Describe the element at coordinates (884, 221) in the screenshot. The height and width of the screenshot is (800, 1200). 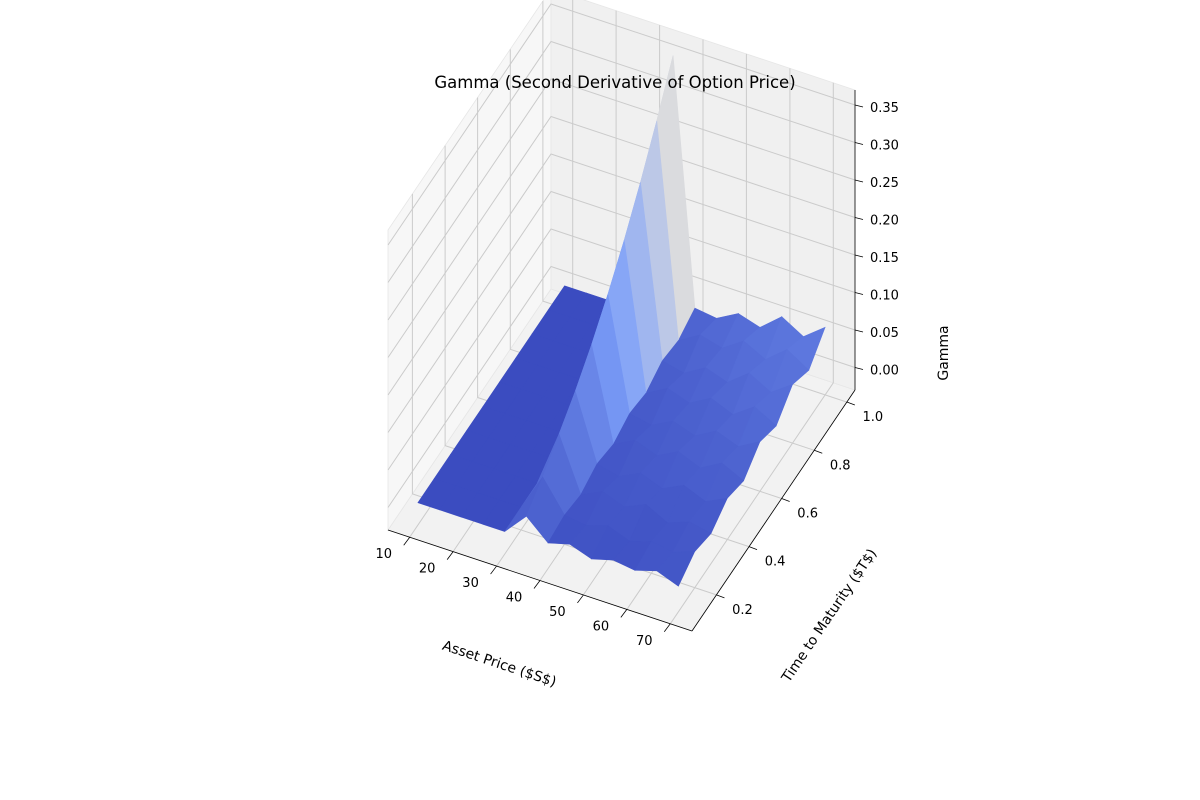
I see `z-tick-label: 0.20` at that location.